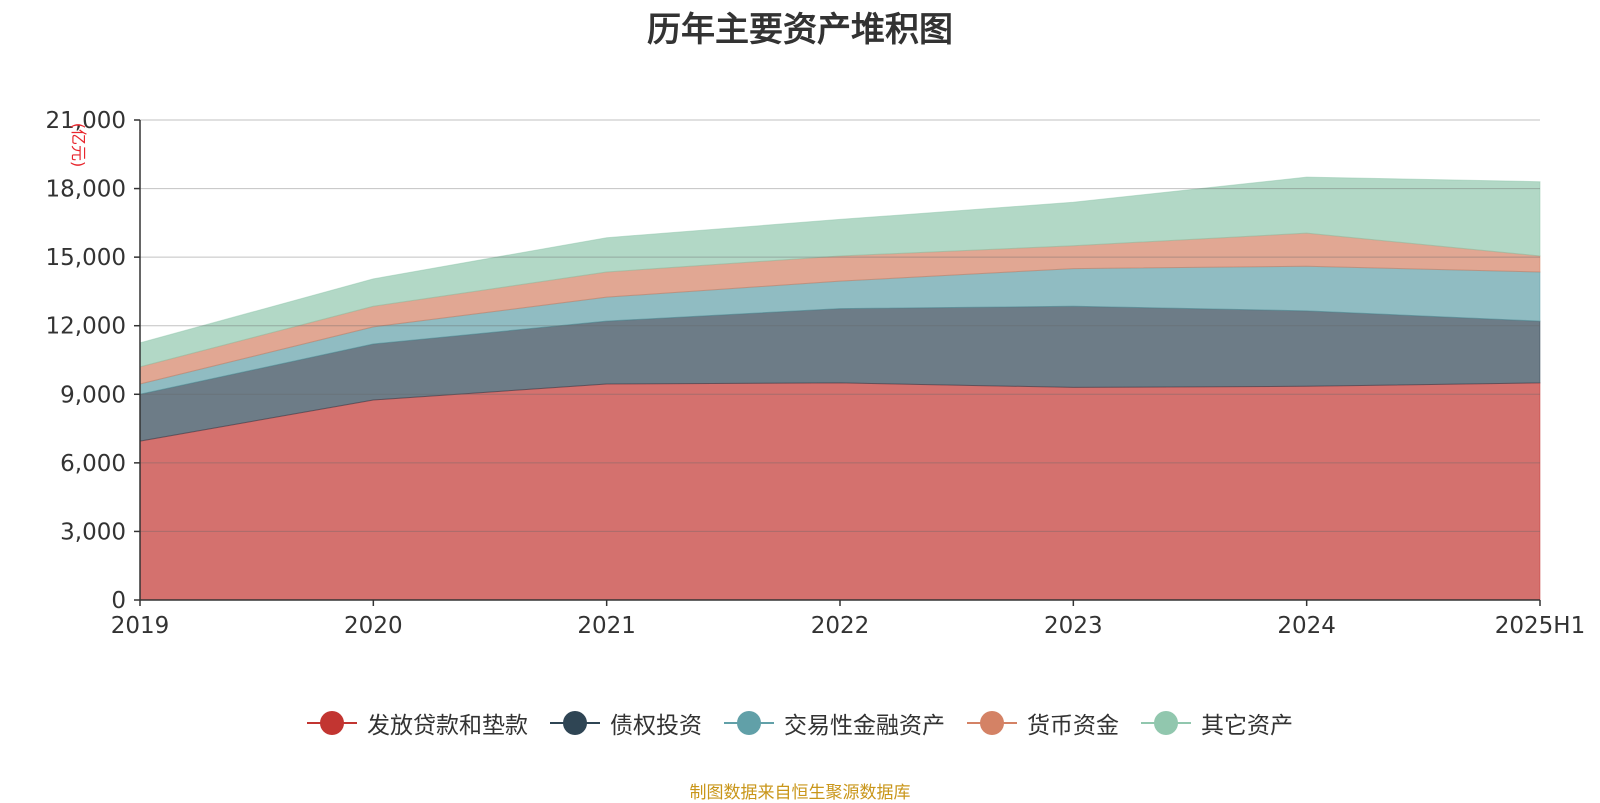  I want to click on legend-label: 交易性金融资产, so click(864, 726).